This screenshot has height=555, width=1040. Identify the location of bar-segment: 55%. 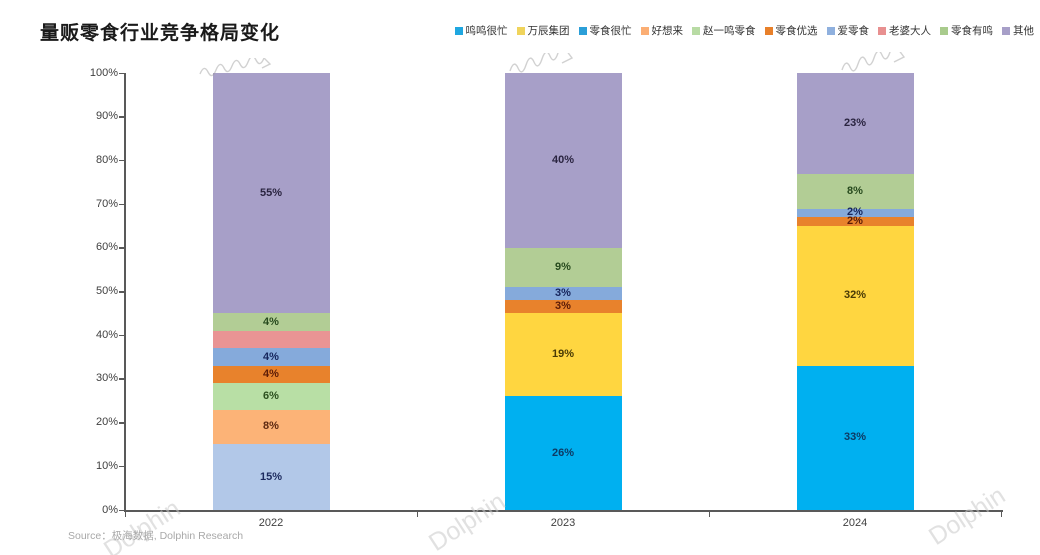
(271, 193).